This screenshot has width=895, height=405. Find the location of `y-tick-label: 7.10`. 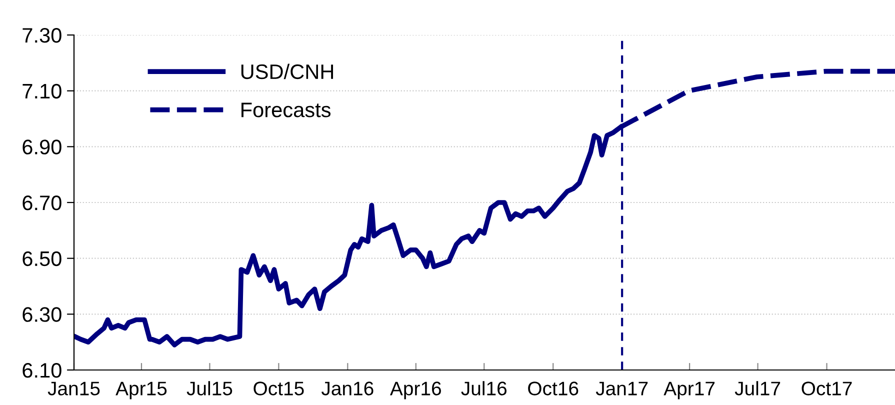

y-tick-label: 7.10 is located at coordinates (42, 91).